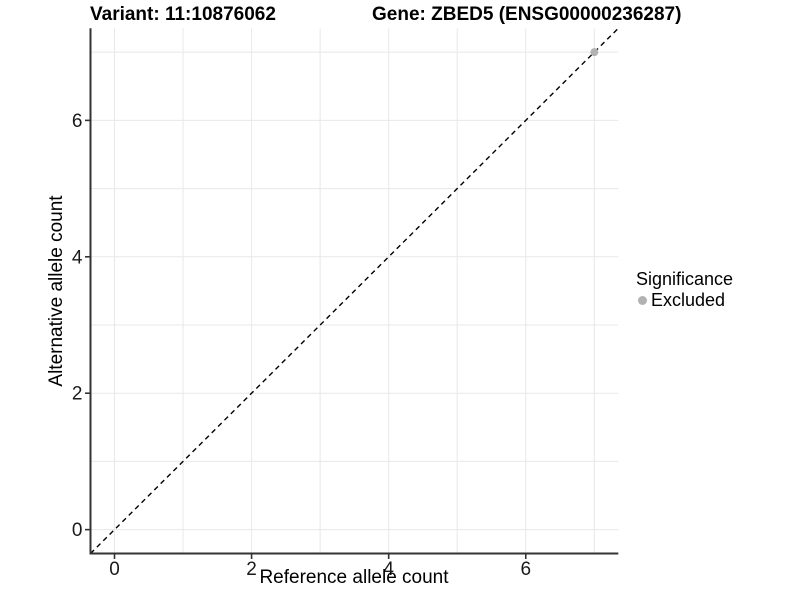 Image resolution: width=800 pixels, height=600 pixels. I want to click on legend-item-label: Excluded, so click(688, 300).